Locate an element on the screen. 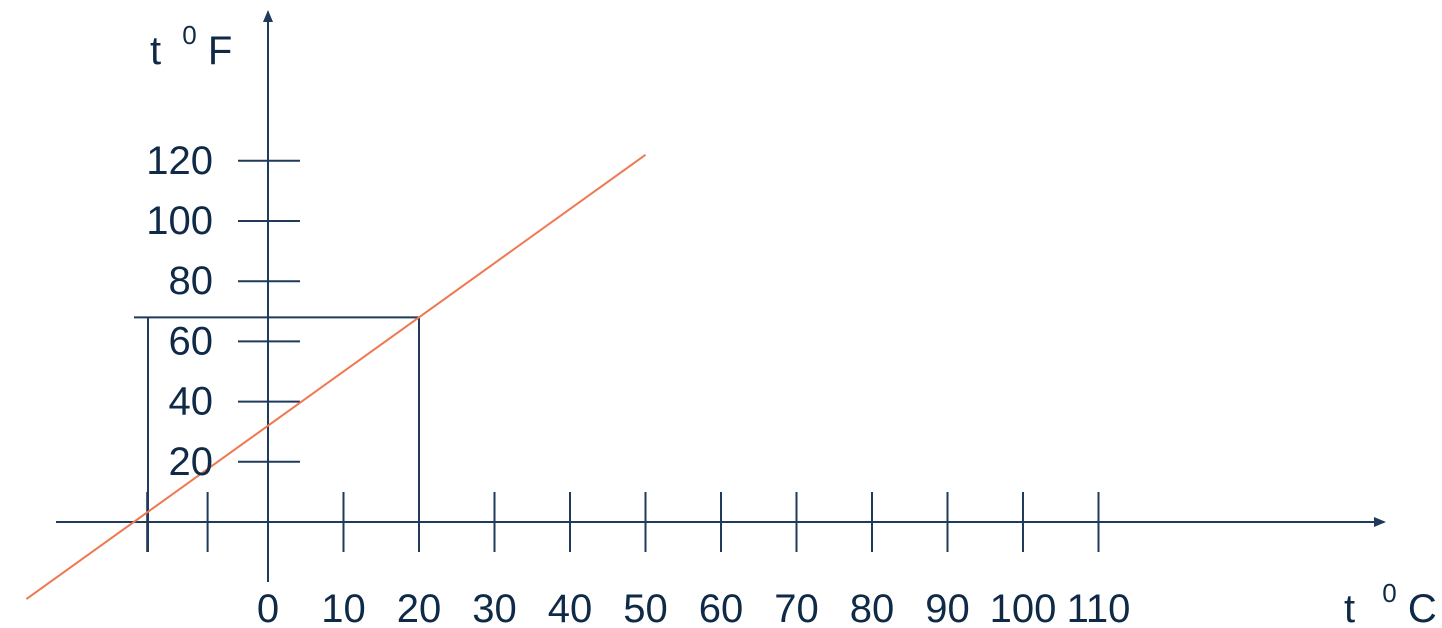 This screenshot has width=1442, height=628. x-axis-label: t 0 C is located at coordinates (1390, 597).